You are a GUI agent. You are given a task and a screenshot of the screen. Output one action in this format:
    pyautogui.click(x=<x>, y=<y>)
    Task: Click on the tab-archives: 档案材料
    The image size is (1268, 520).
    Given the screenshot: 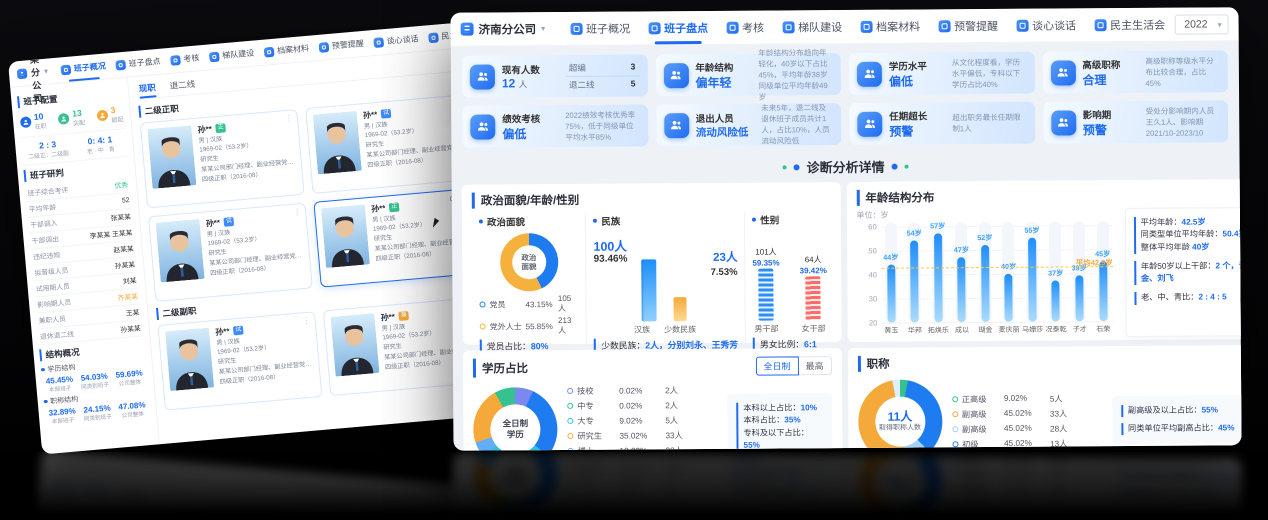 What is the action you would take?
    pyautogui.click(x=890, y=26)
    